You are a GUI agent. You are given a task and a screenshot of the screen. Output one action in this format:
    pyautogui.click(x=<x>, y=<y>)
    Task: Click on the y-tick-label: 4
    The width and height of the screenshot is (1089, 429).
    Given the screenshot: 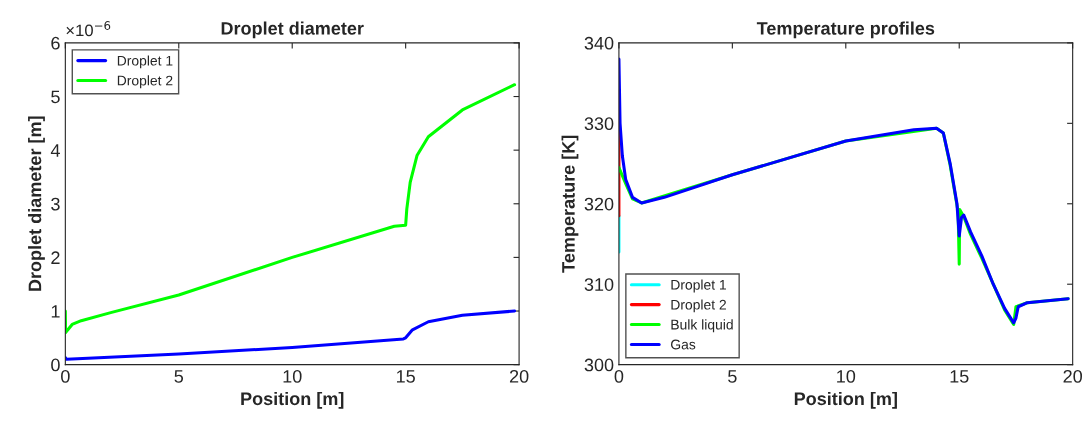 What is the action you would take?
    pyautogui.click(x=55, y=150)
    